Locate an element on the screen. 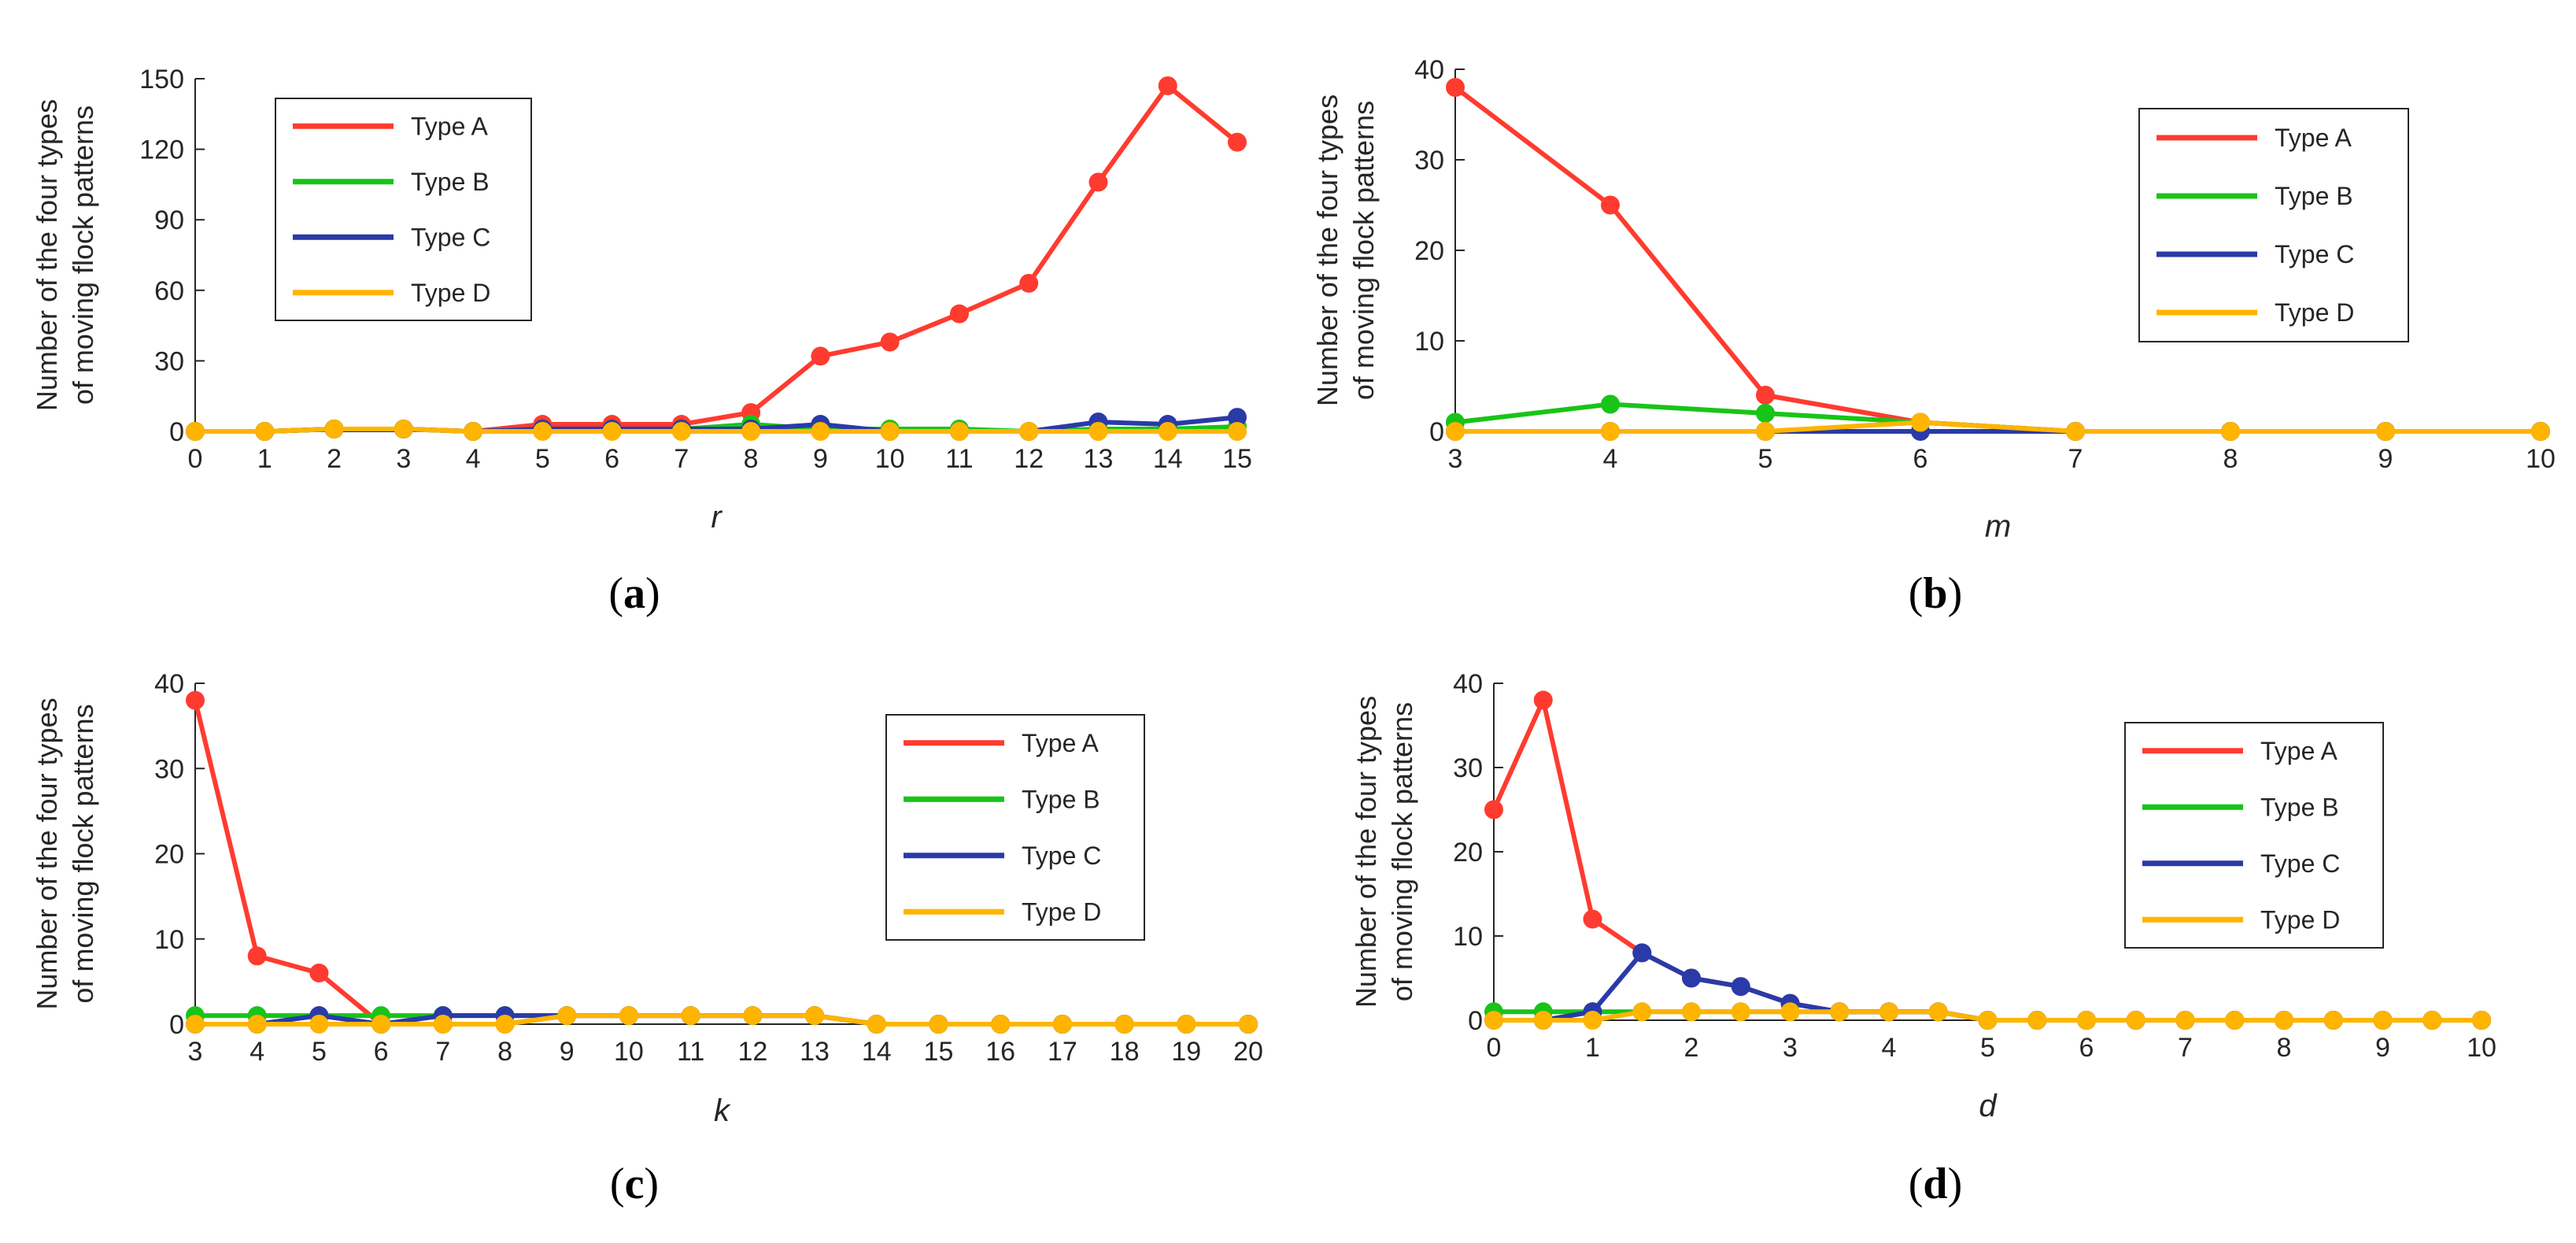 The width and height of the screenshot is (2576, 1243). x-tick-label: 18 is located at coordinates (1125, 1052).